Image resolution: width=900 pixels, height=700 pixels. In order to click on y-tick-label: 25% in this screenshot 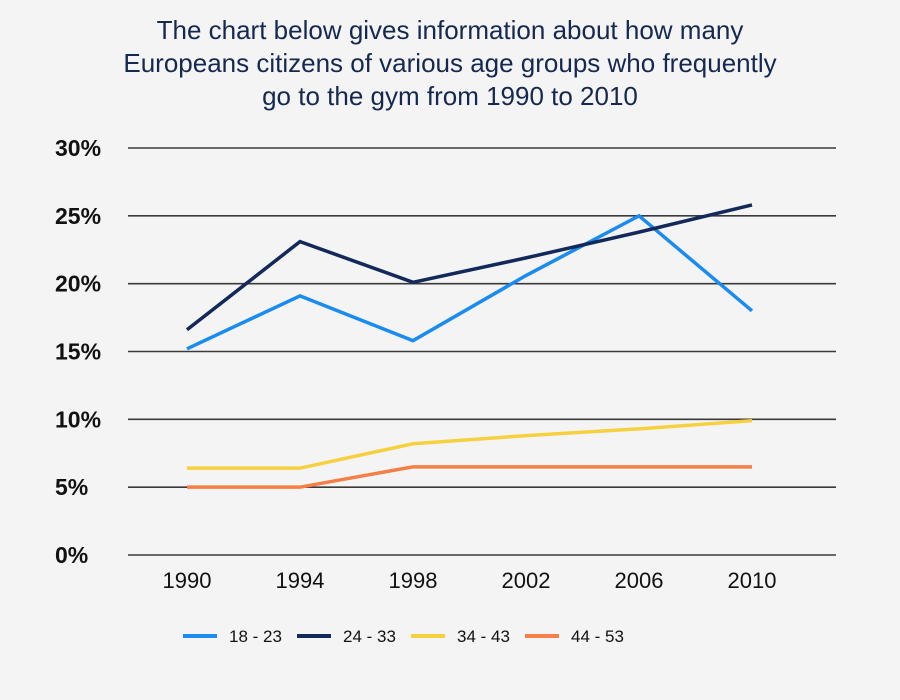, I will do `click(78, 216)`.